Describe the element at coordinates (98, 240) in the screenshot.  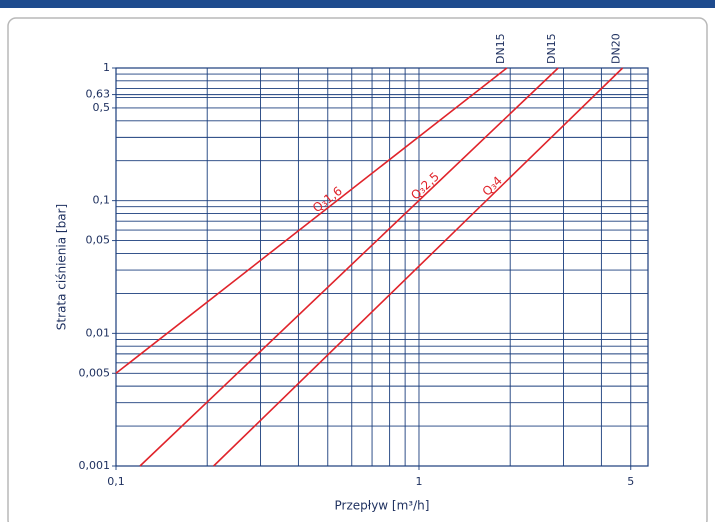
I see `y-tick-label: 0,05` at that location.